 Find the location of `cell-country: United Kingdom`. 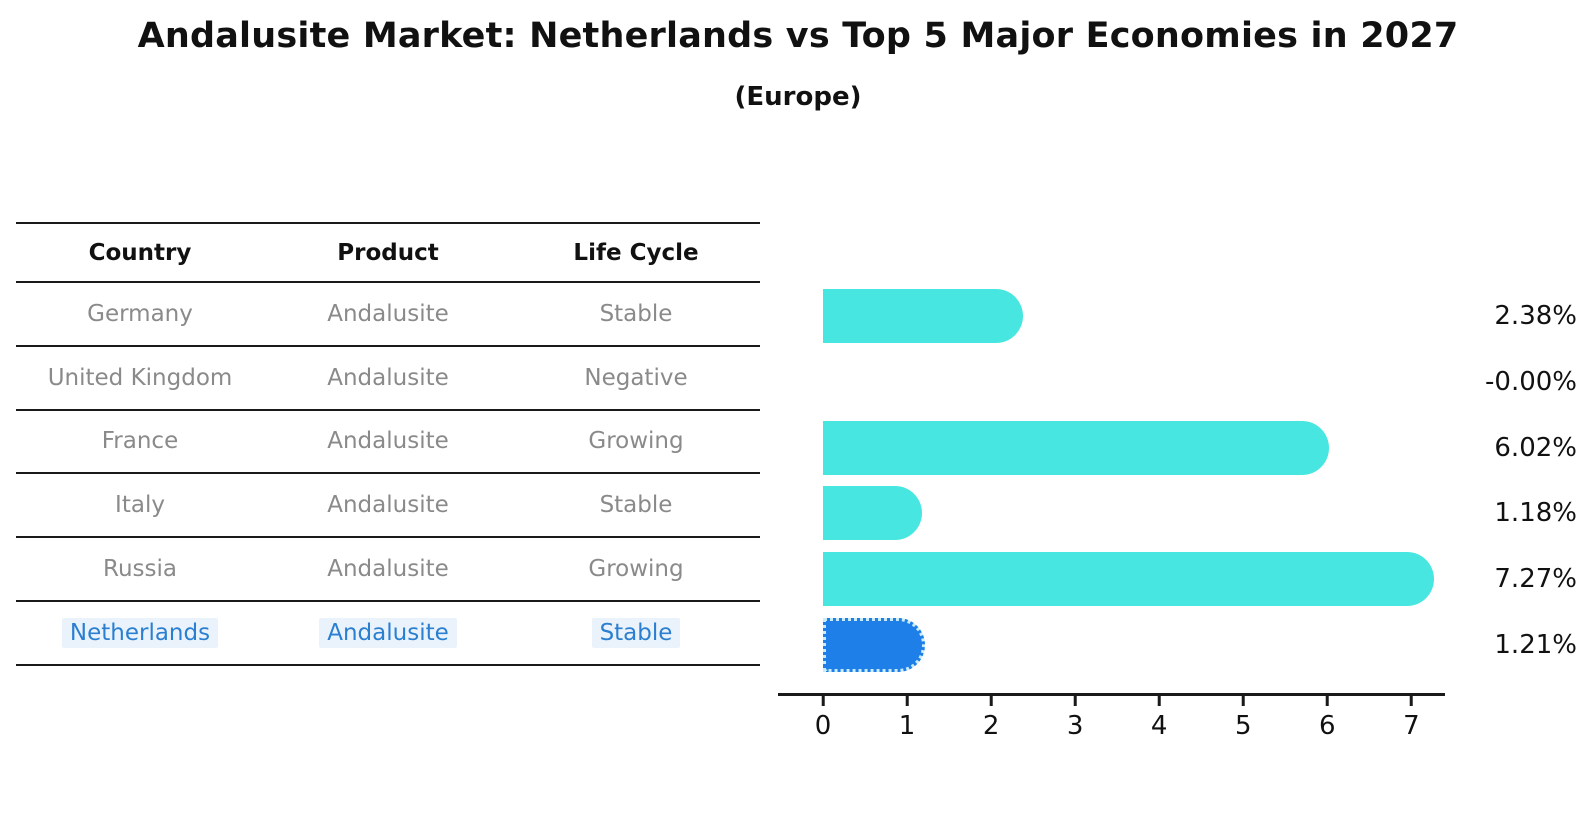

cell-country: United Kingdom is located at coordinates (140, 377).